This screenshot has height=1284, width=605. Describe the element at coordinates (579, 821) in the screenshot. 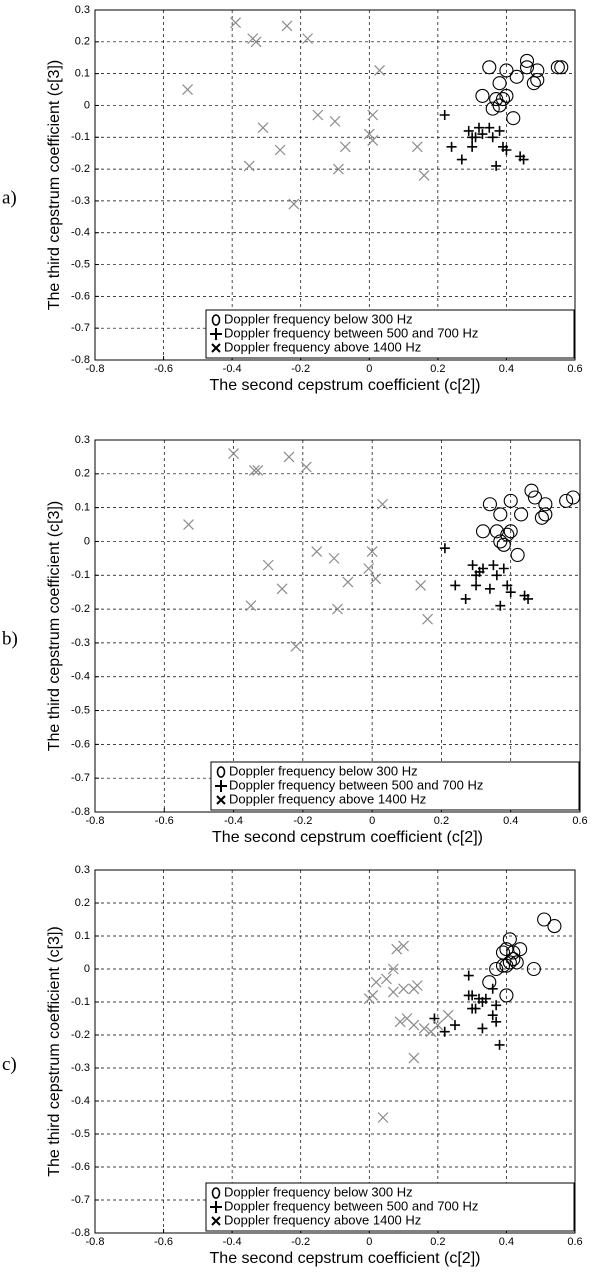

I see `x-tick-label: 0.6` at that location.